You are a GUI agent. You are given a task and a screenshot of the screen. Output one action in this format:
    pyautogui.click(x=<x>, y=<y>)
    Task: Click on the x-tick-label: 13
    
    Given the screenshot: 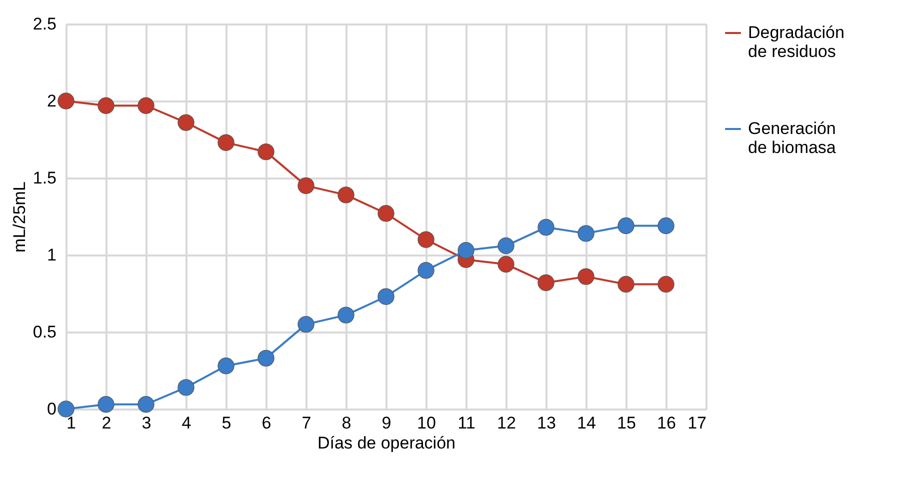 What is the action you would take?
    pyautogui.click(x=546, y=423)
    